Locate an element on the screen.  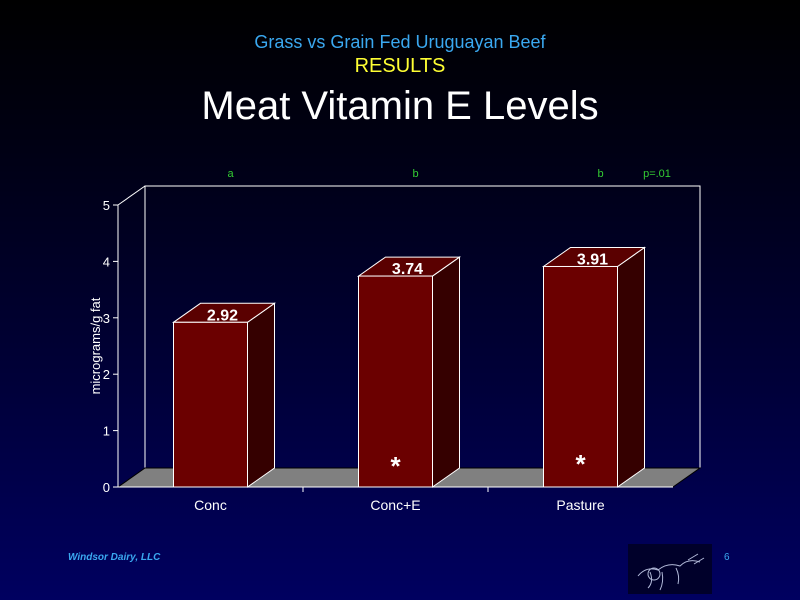
x-tick-label: Pasture is located at coordinates (580, 505).